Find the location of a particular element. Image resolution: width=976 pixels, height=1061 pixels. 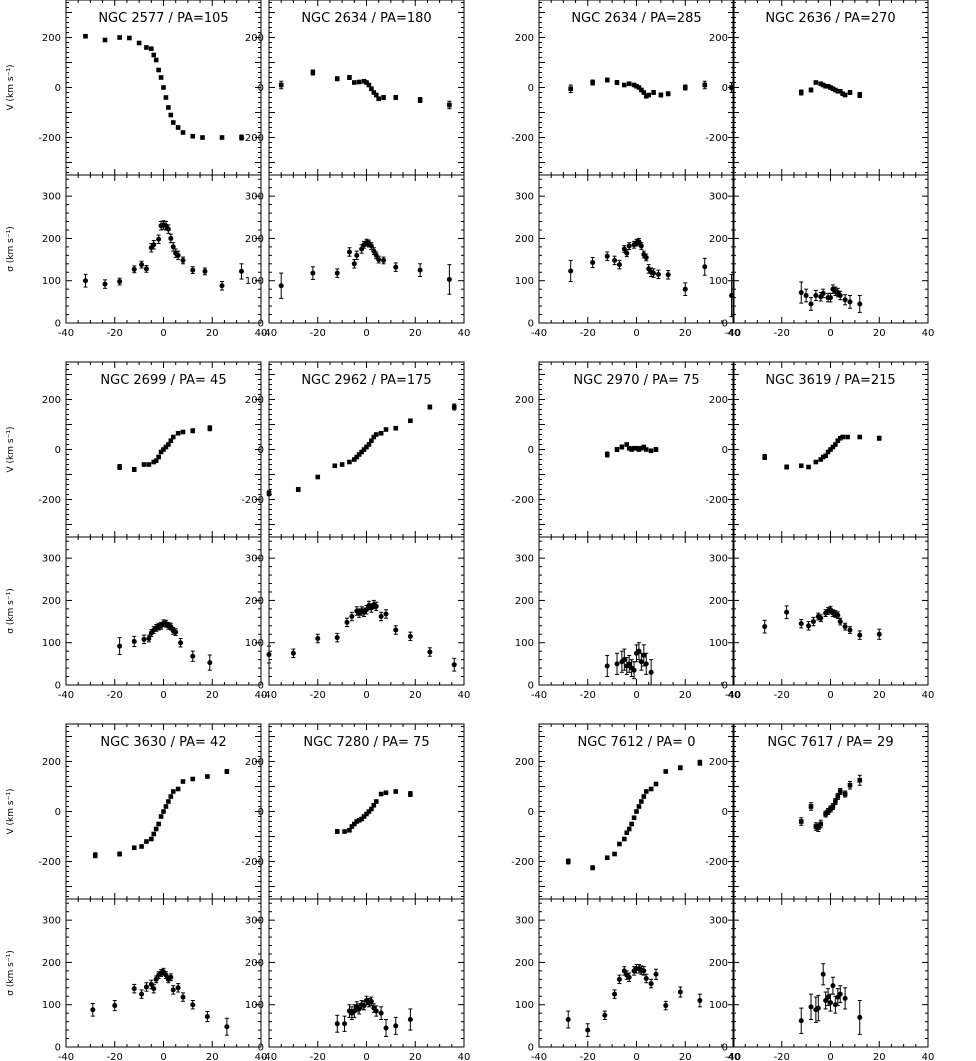

x-tick-label: 40 is located at coordinates (464, 1056).